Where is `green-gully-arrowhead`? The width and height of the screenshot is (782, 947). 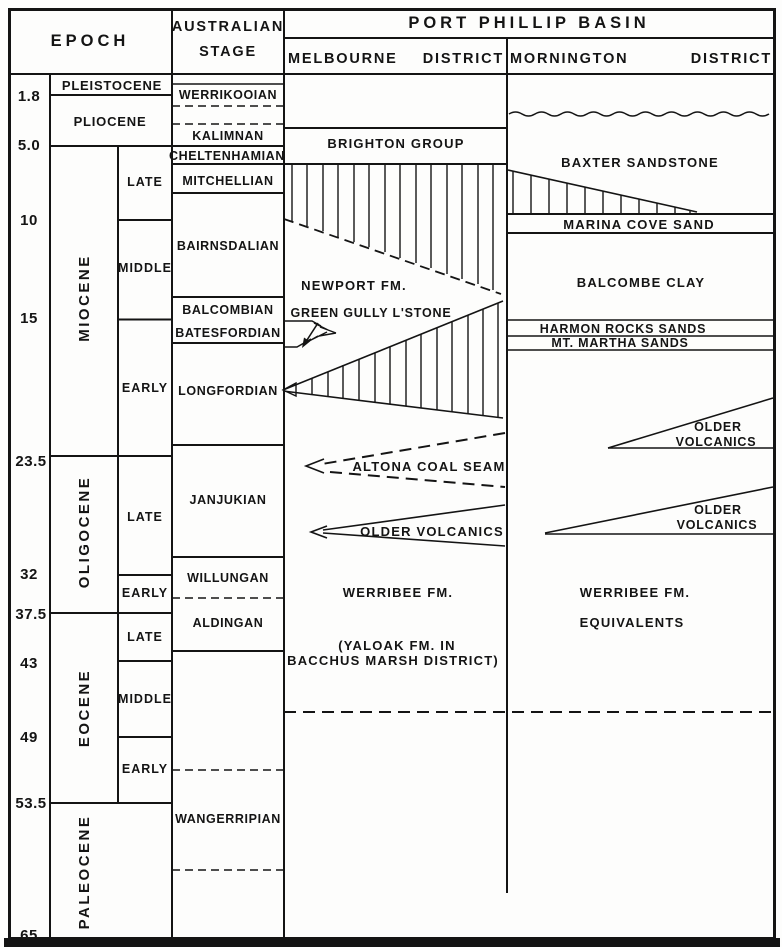
green-gully-arrowhead is located at coordinates (306, 342).